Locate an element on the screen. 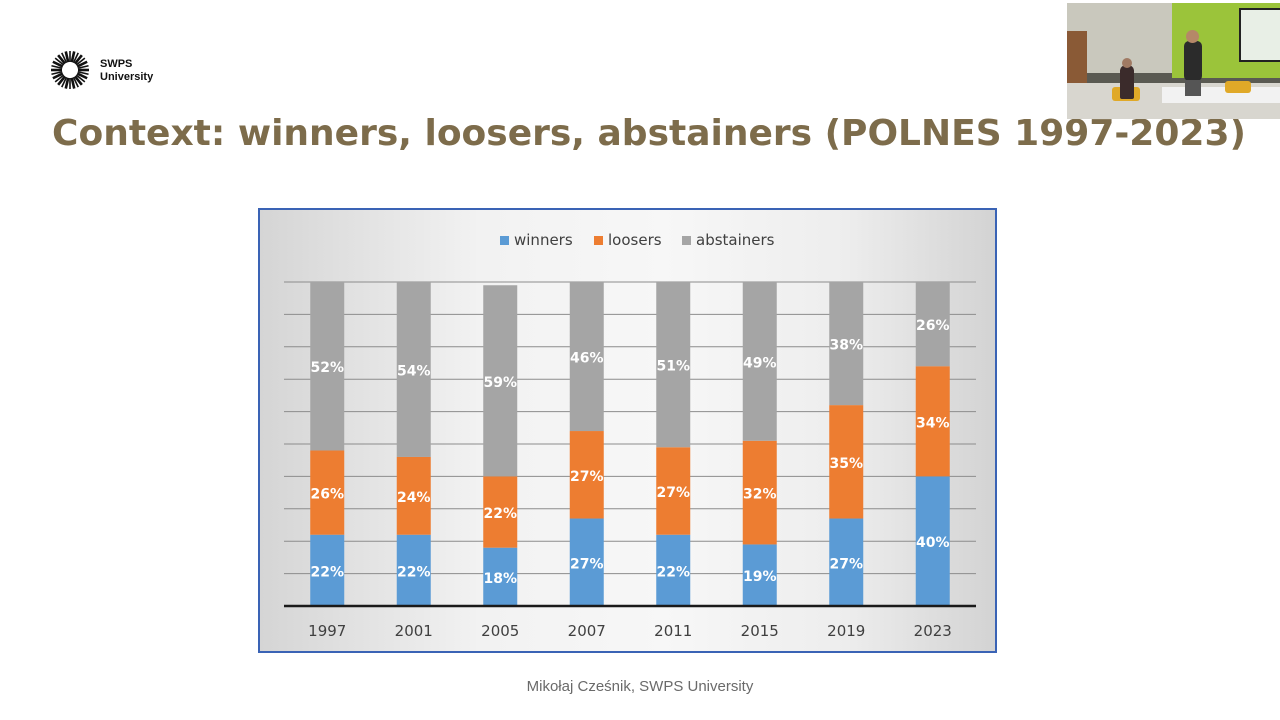 The image size is (1280, 720). data-label: 24% is located at coordinates (414, 498).